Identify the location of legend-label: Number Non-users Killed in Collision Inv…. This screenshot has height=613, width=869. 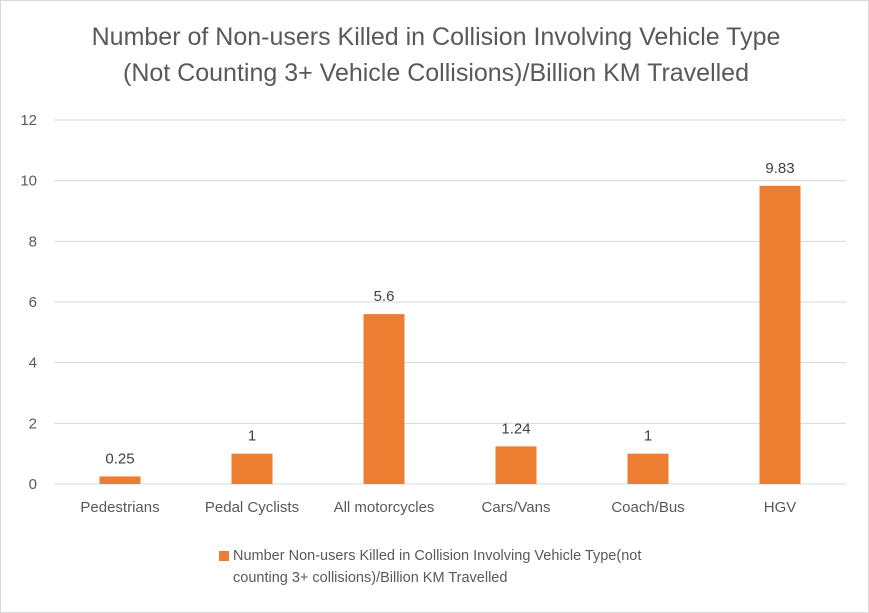
(437, 567).